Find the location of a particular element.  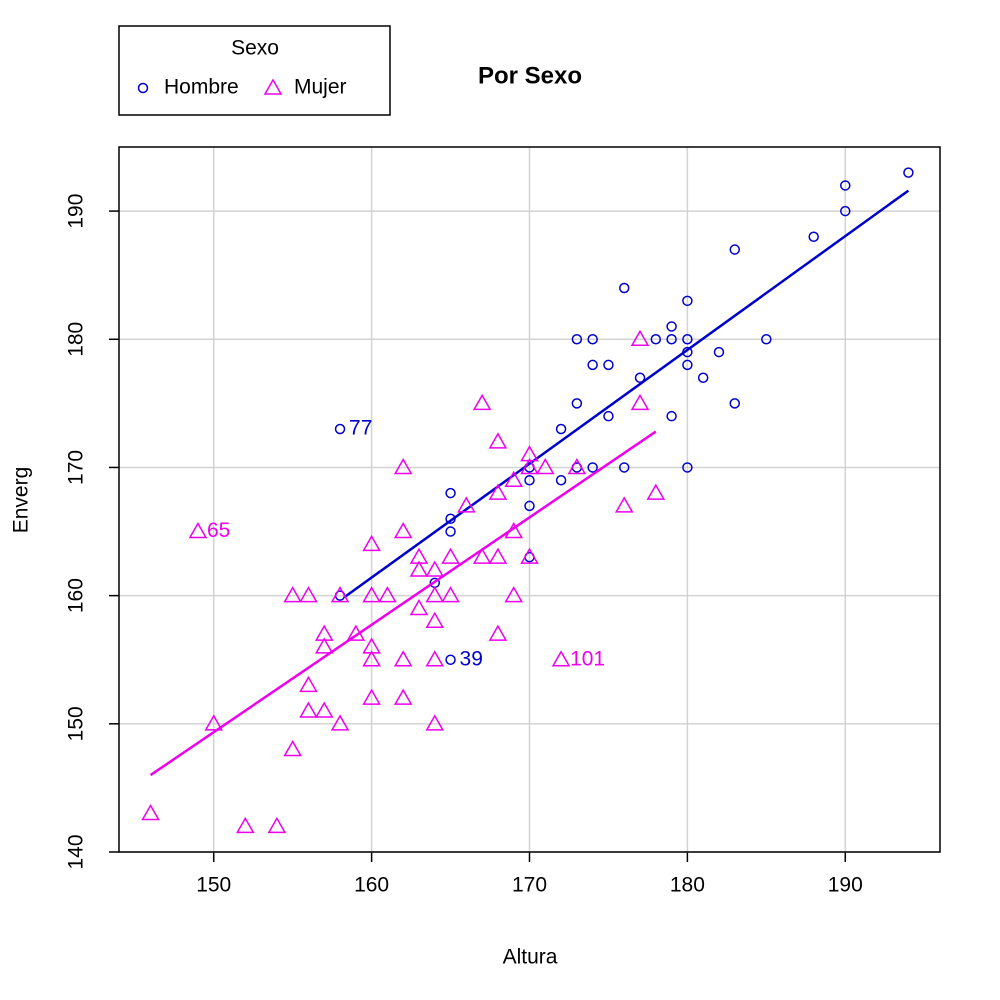

legend-label: Mujer is located at coordinates (320, 87).